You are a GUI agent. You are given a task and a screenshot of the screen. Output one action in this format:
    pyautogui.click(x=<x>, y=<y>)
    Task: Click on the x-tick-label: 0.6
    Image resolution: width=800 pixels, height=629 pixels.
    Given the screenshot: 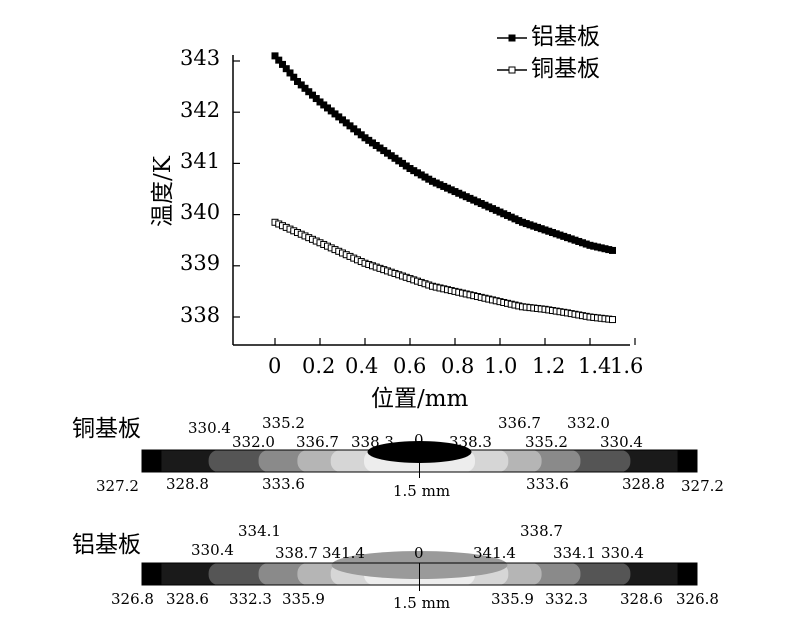 What is the action you would take?
    pyautogui.click(x=410, y=366)
    